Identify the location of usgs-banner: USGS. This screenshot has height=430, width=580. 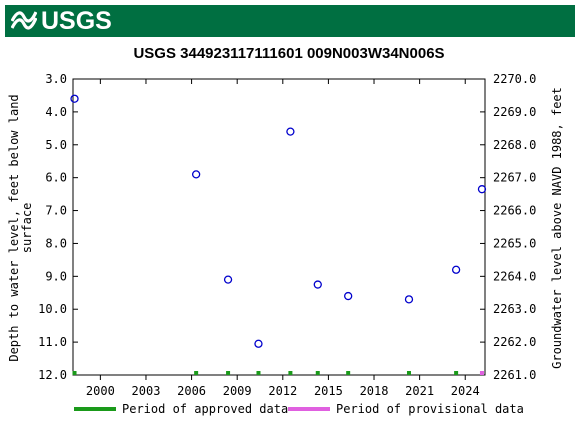
(290, 21).